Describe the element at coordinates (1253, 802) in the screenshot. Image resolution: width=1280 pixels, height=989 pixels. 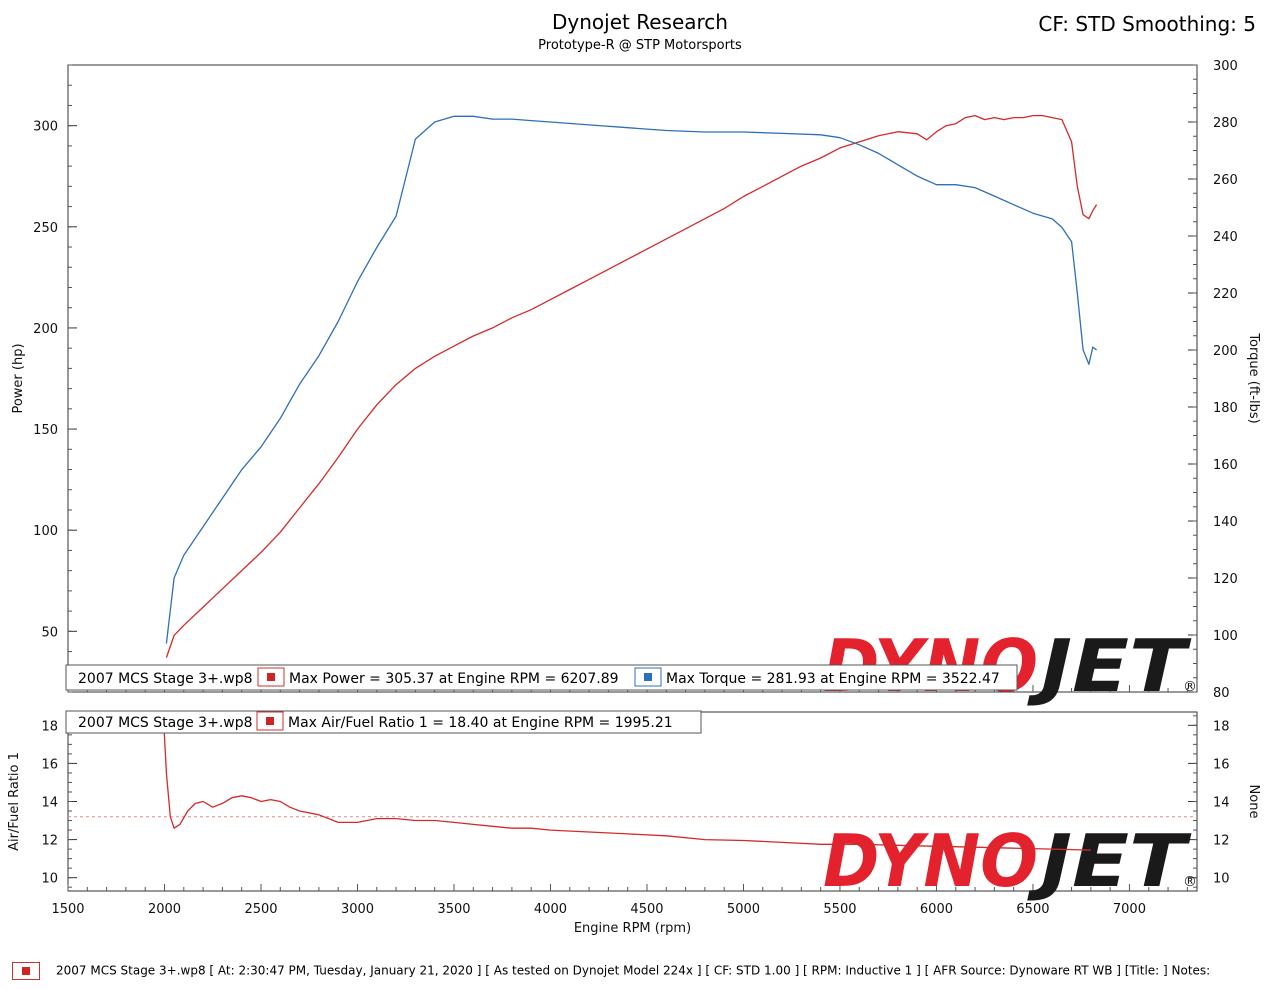
I see `afr-y2-axis-label: None` at that location.